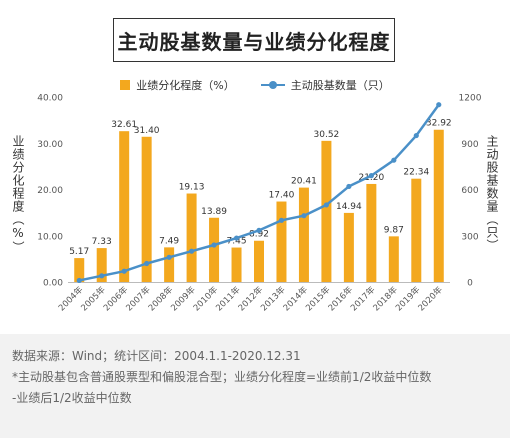  I want to click on legend-line-label: 主动股基数量（只）, so click(340, 85).